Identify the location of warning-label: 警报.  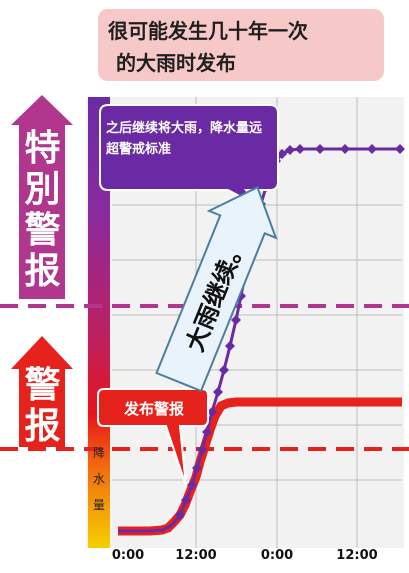
(42, 406).